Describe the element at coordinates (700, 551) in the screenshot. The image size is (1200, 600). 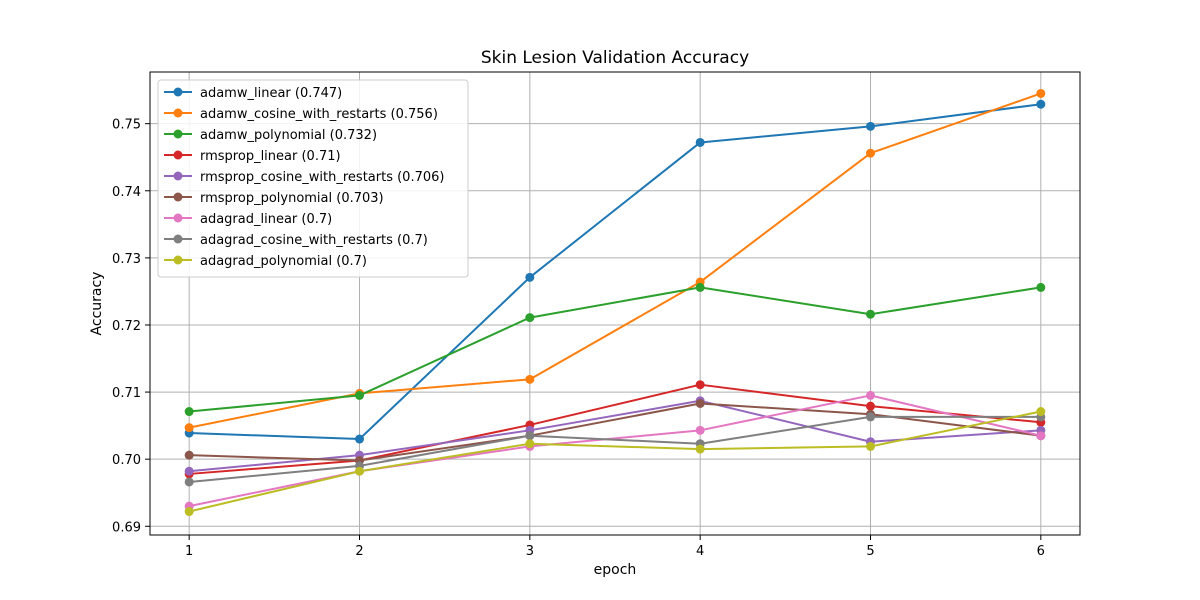
I see `x-tick-label: 4` at that location.